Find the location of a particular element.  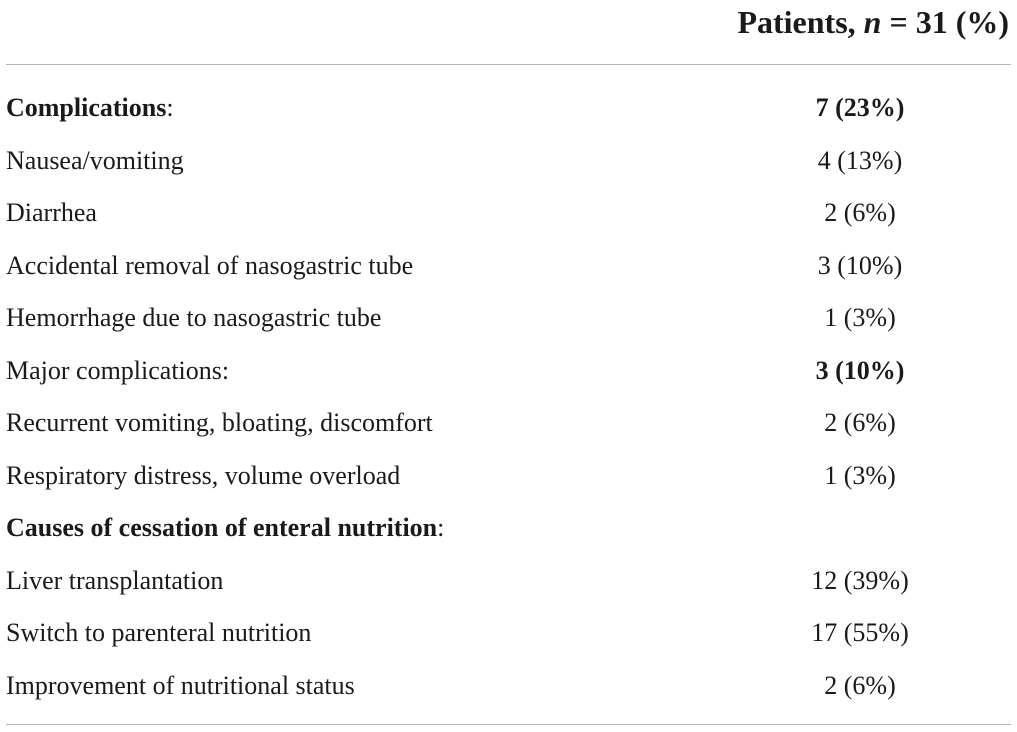

column-header-patients: Patients, n = 31 (%) is located at coordinates (873, 22).